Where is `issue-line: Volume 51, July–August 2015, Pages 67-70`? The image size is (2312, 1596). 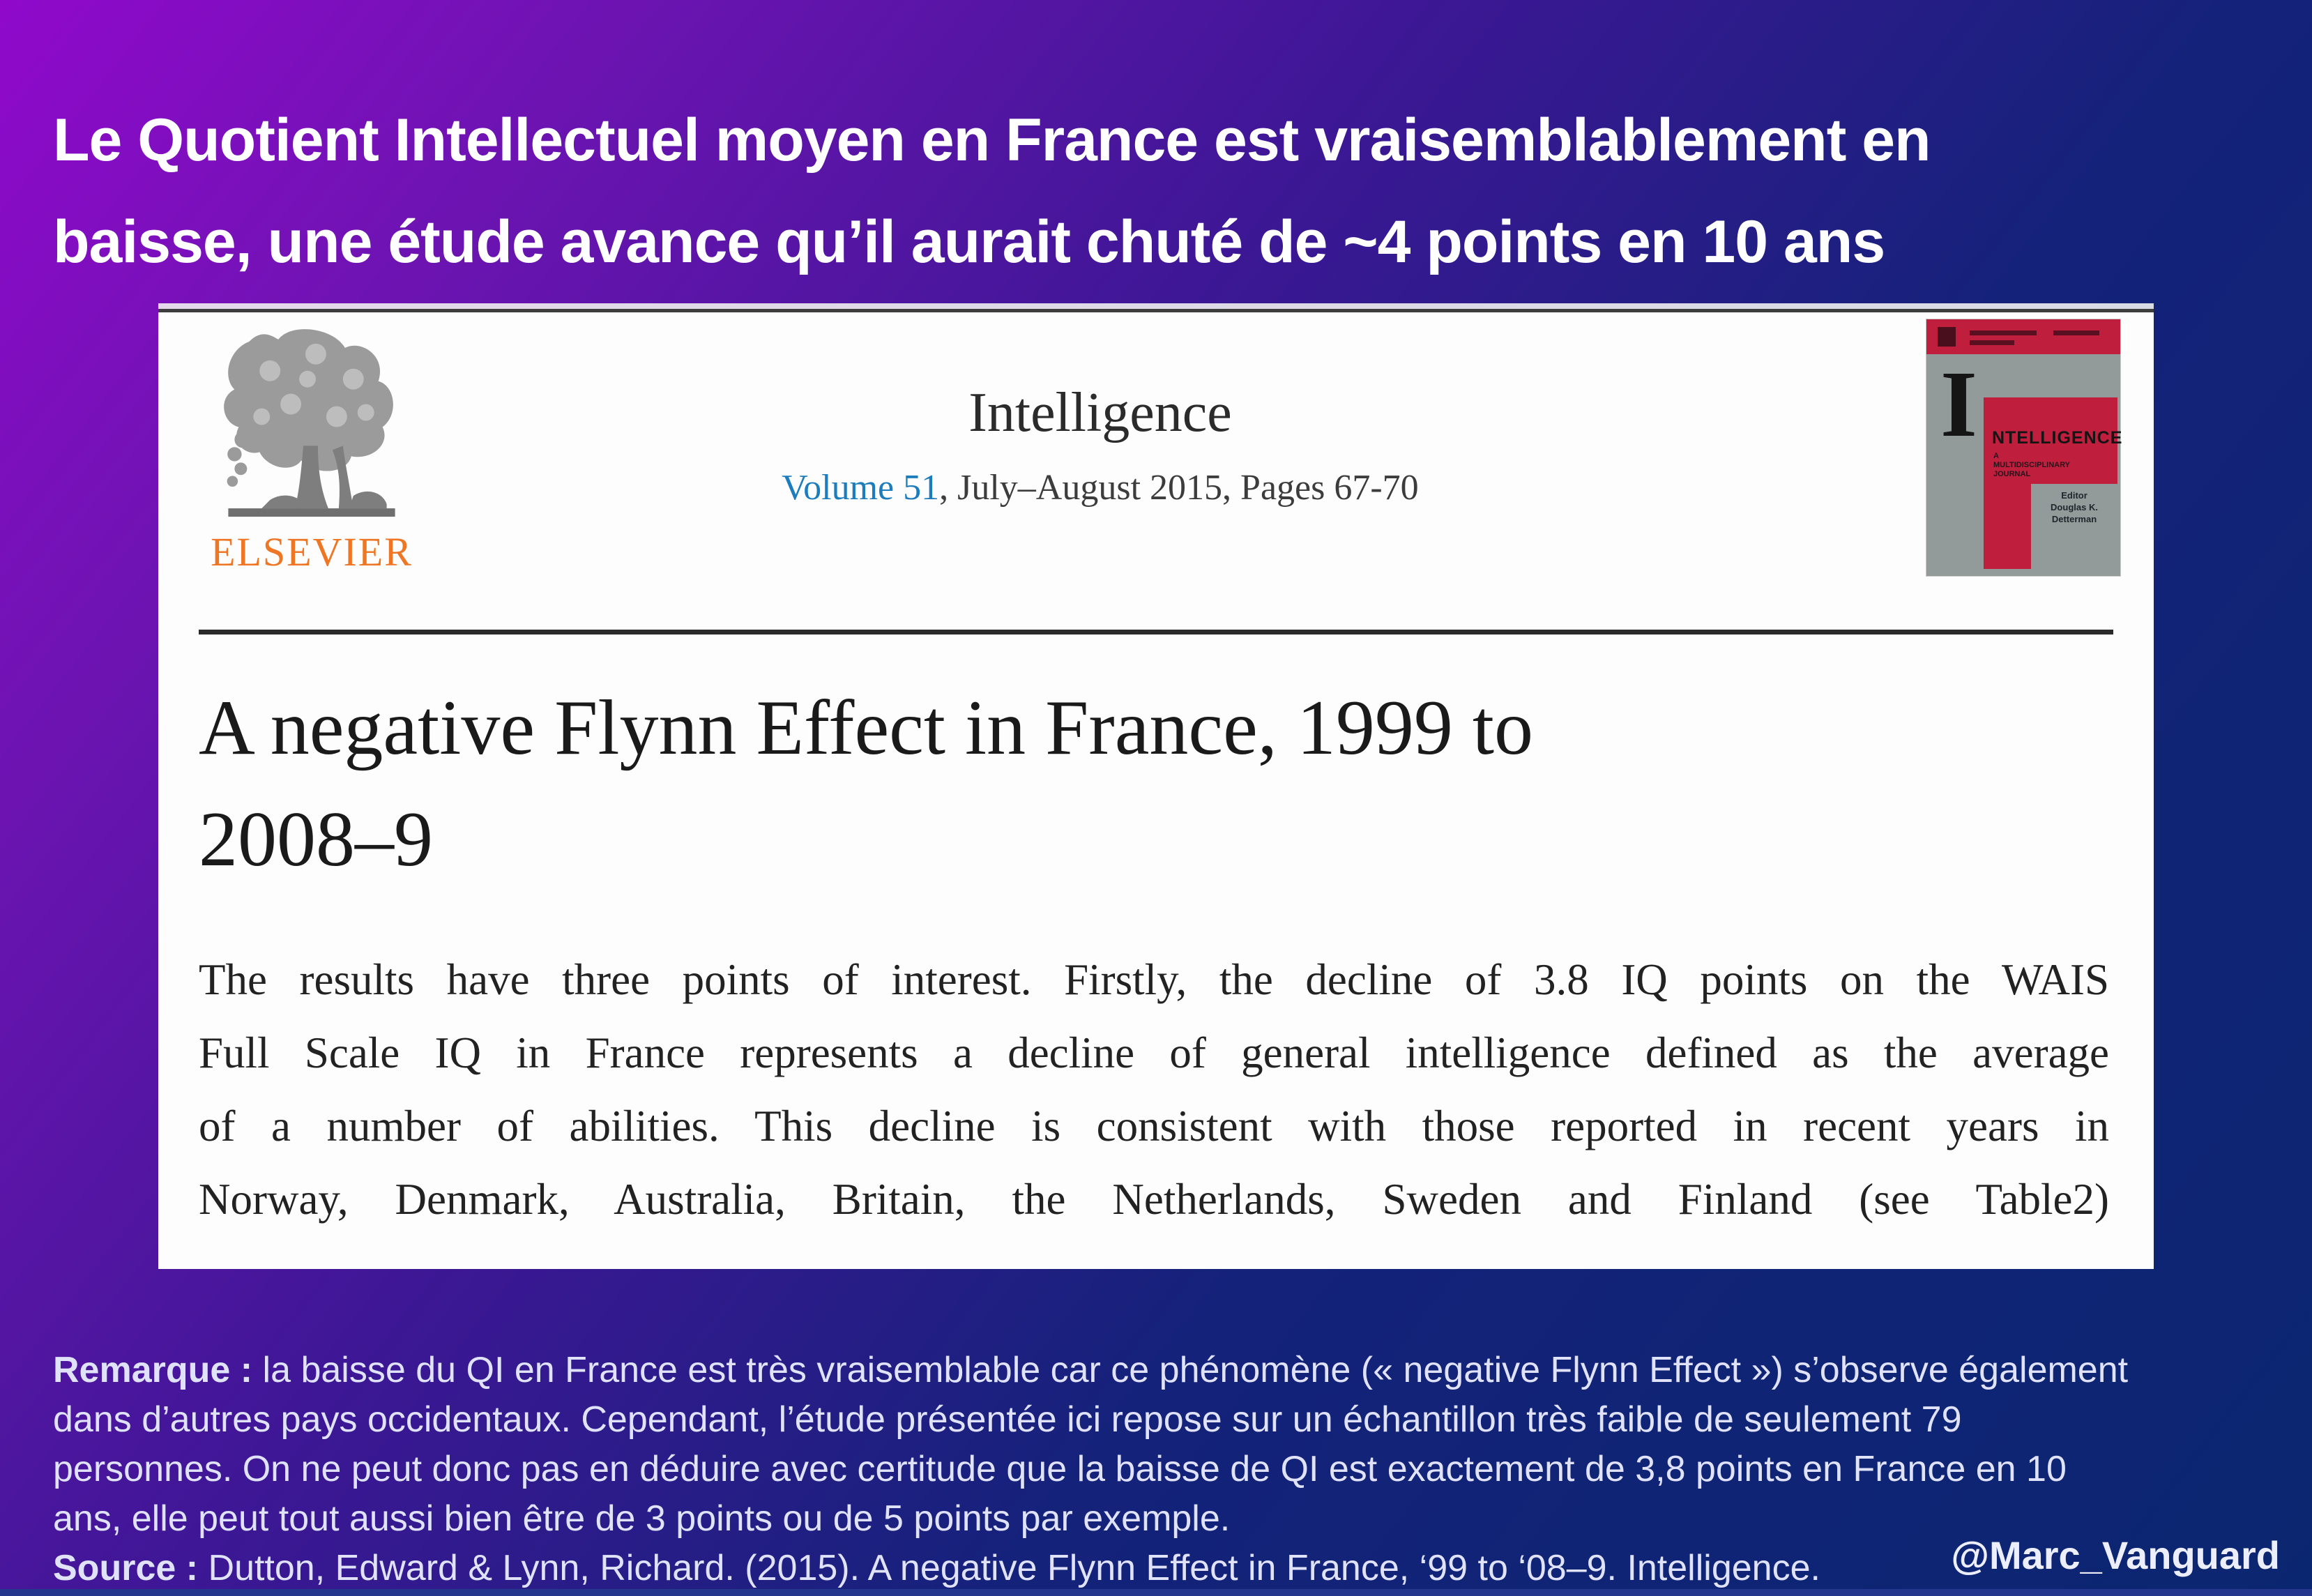 issue-line: Volume 51, July–August 2015, Pages 67-70 is located at coordinates (1100, 487).